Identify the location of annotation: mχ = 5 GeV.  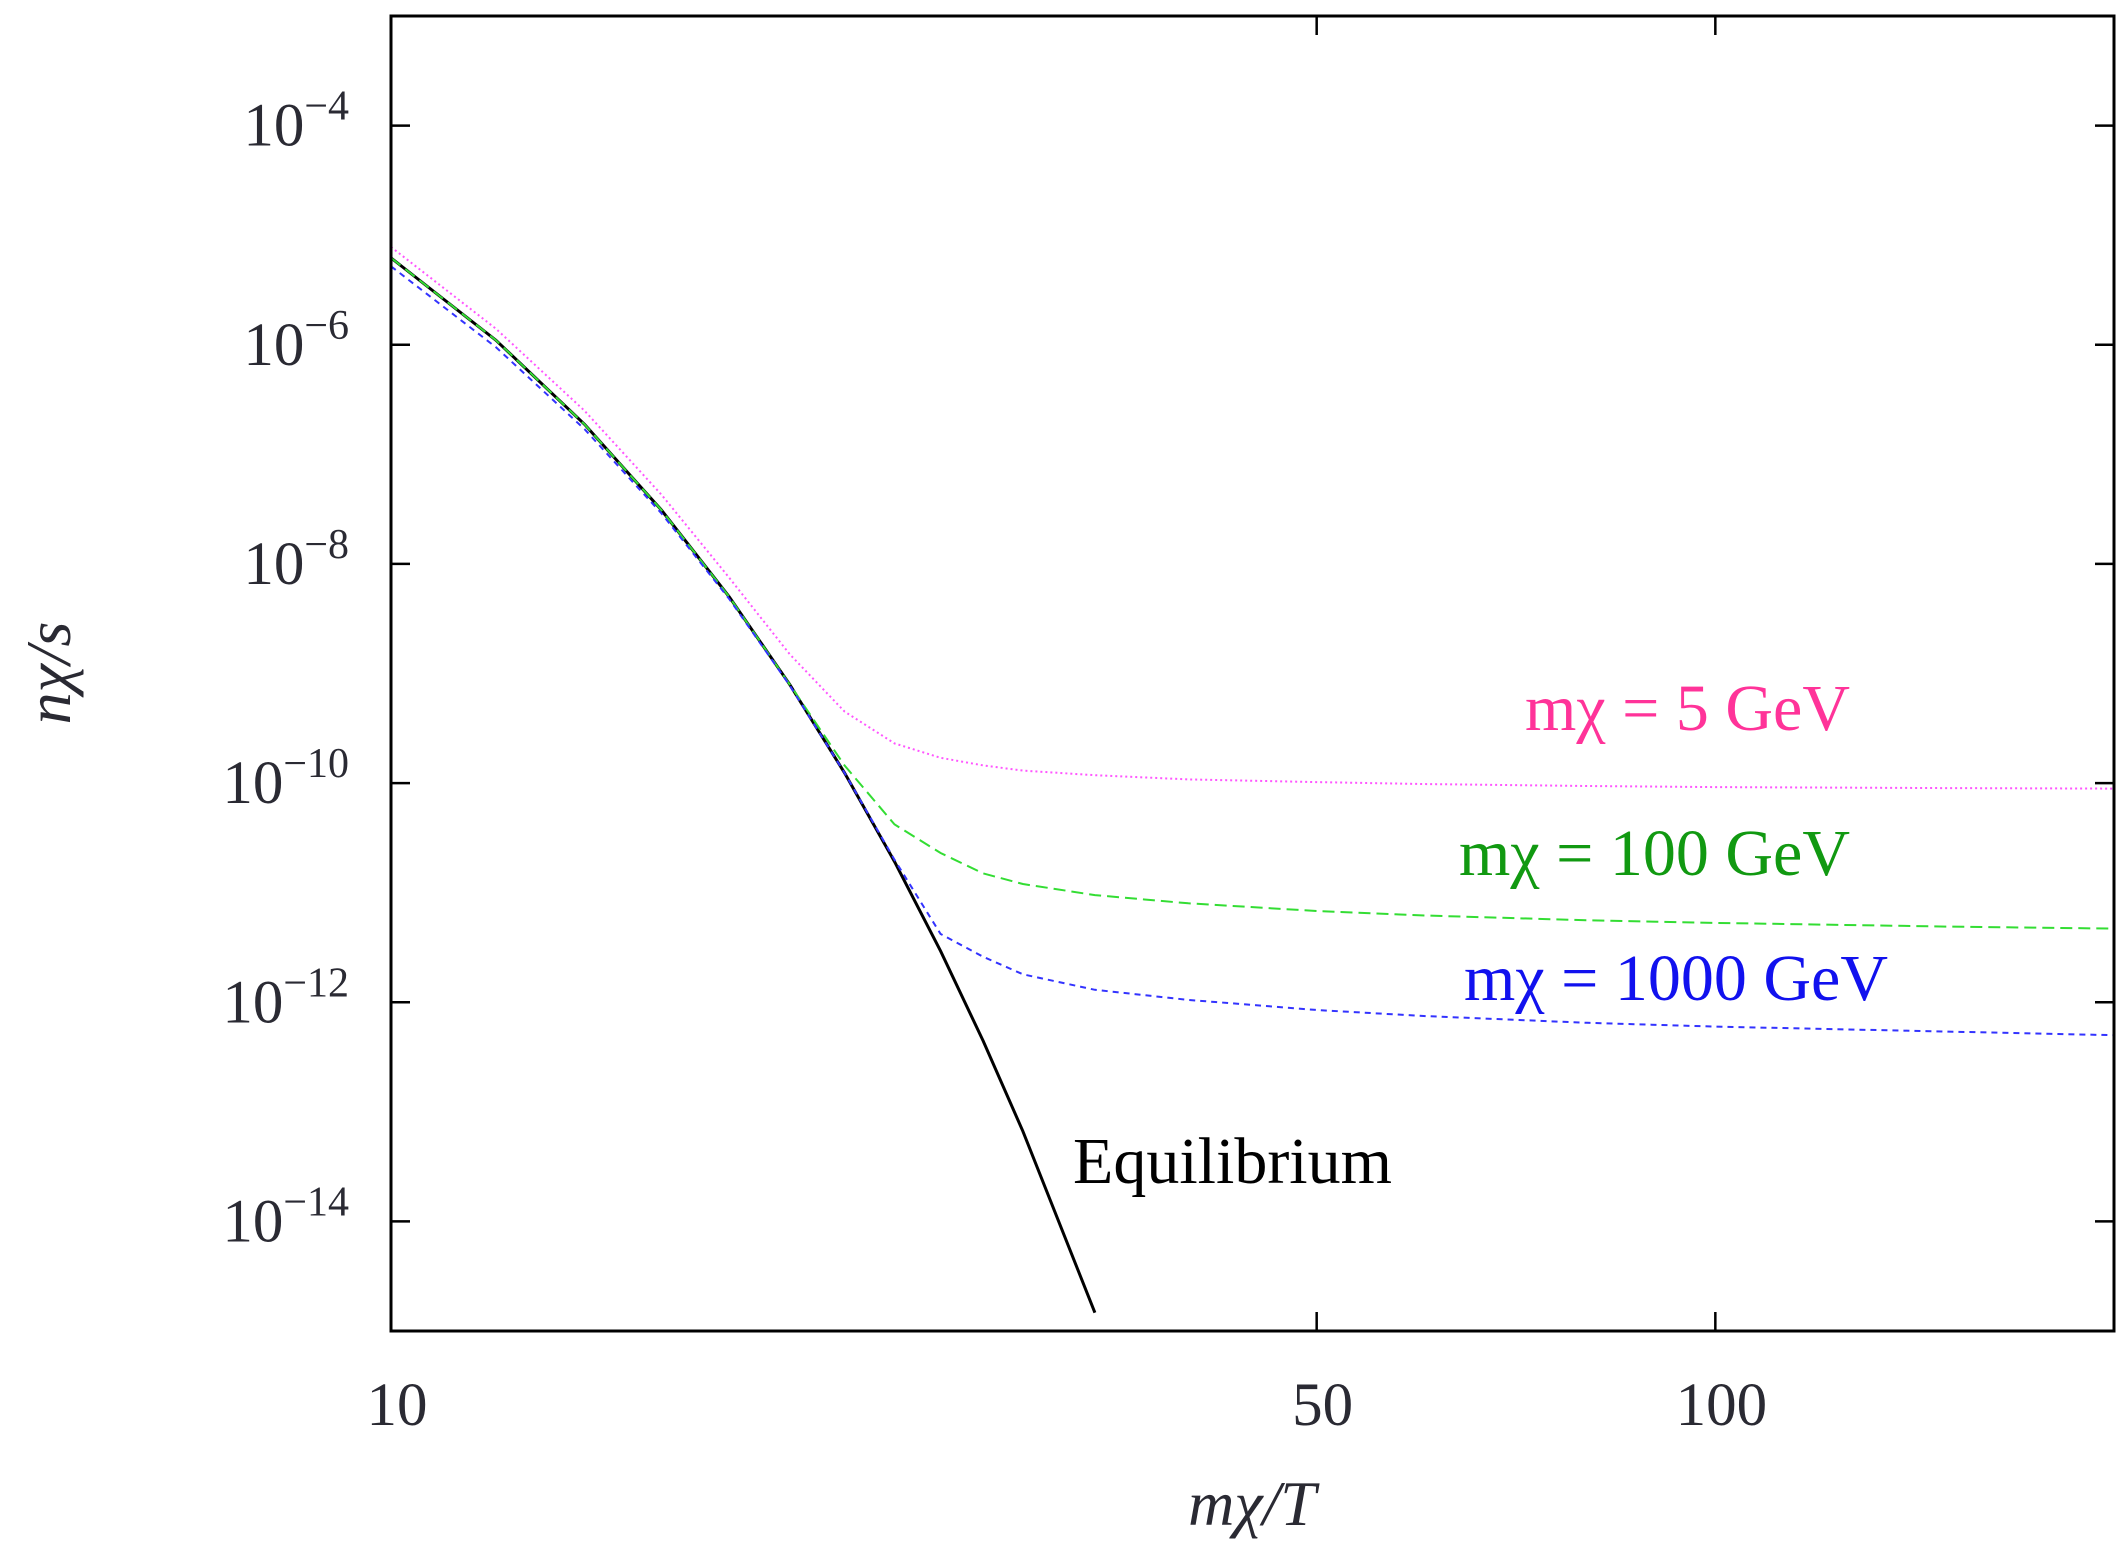
(1687, 708).